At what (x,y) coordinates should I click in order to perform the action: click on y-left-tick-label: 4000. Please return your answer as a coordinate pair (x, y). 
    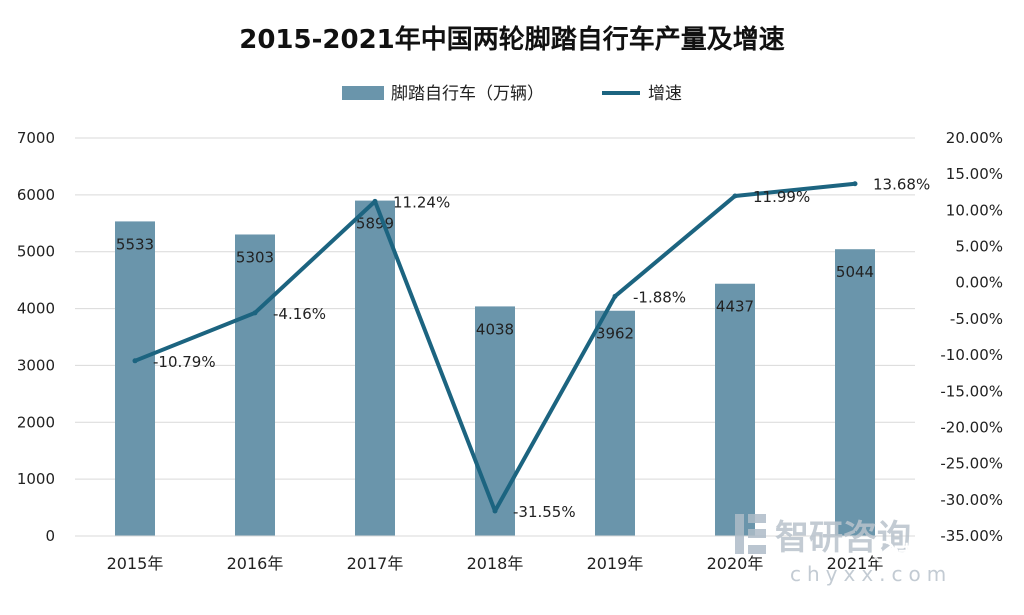
    Looking at the image, I should click on (36, 309).